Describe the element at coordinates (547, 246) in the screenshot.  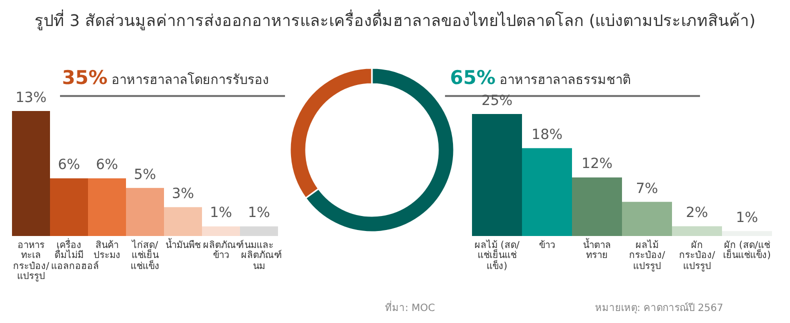
I see `x-tick-label: ข้าว` at that location.